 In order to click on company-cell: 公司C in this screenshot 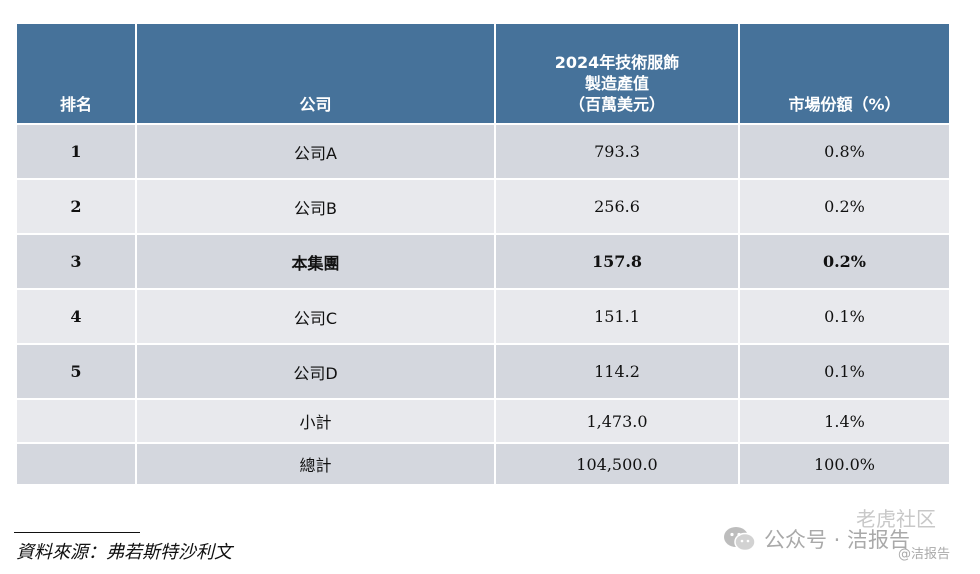, I will do `click(315, 316)`.